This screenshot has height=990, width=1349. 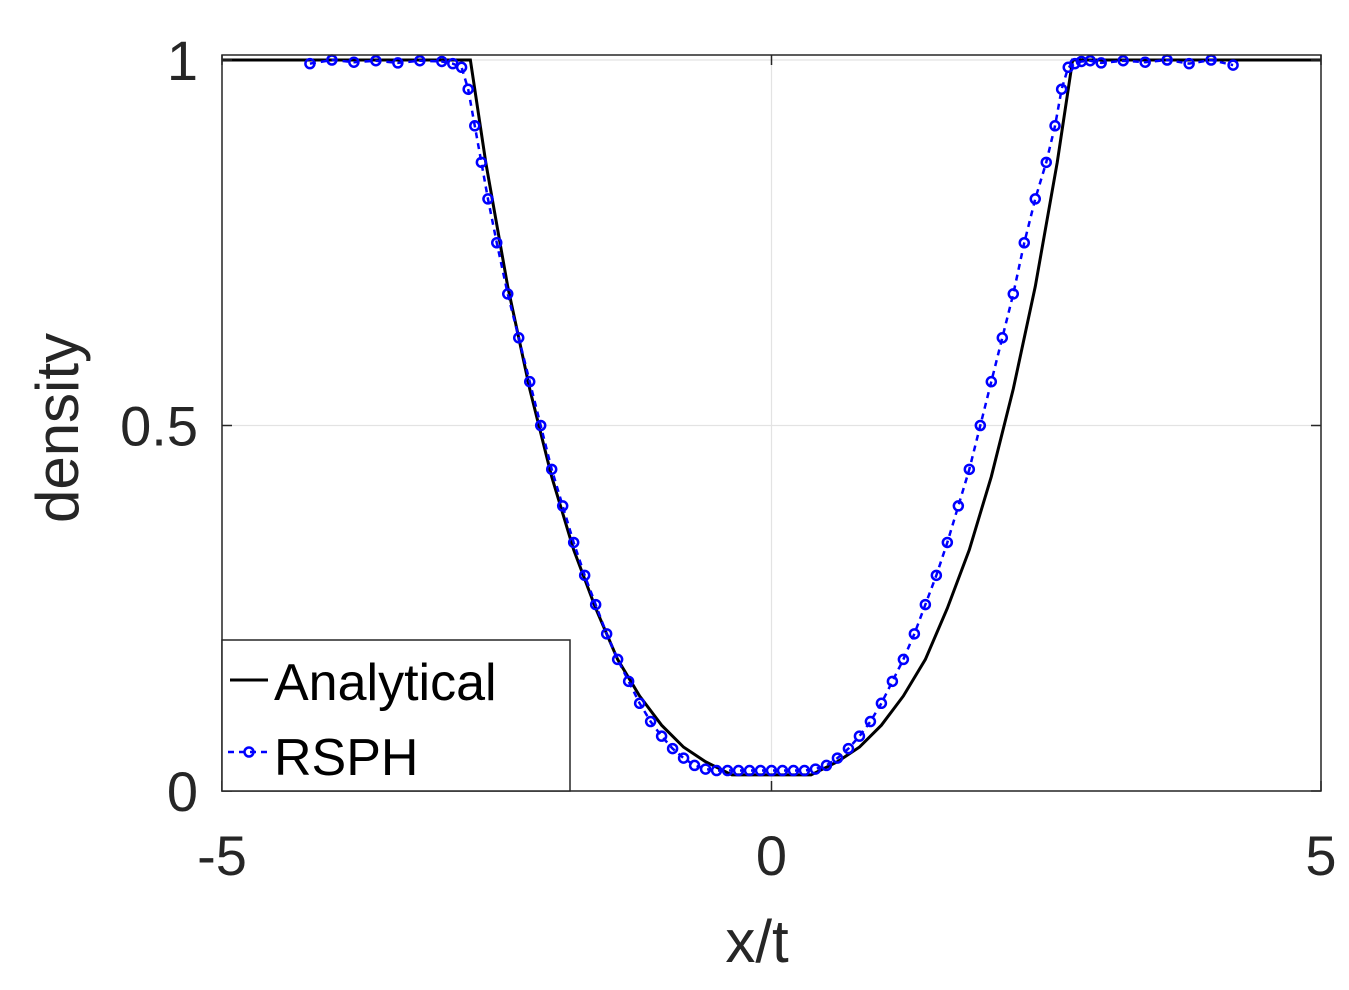 I want to click on legend-box, so click(x=396, y=715).